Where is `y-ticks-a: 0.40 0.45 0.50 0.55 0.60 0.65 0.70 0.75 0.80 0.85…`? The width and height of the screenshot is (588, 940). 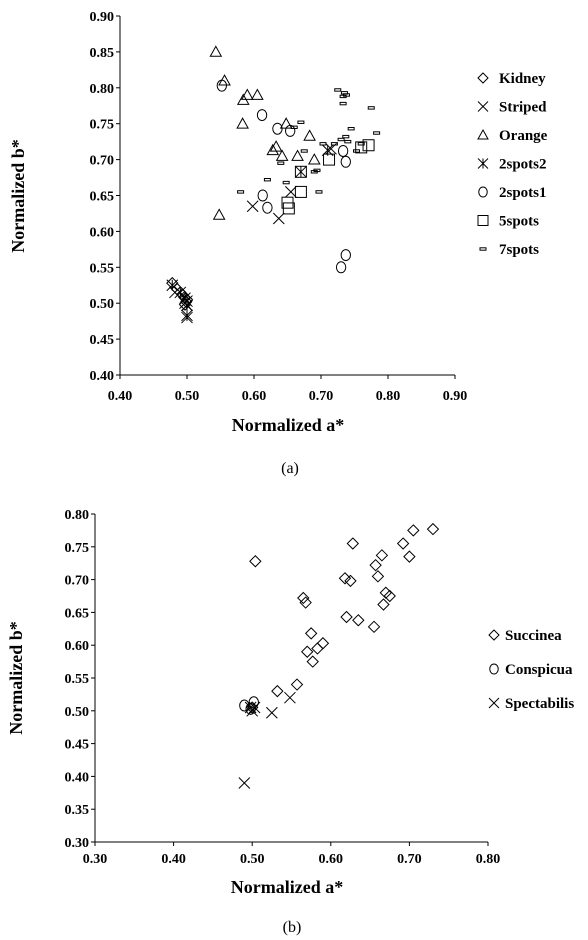
y-ticks-a: 0.40 0.45 0.50 0.55 0.60 0.65 0.70 0.75 0.80 0.85… is located at coordinates (105, 197).